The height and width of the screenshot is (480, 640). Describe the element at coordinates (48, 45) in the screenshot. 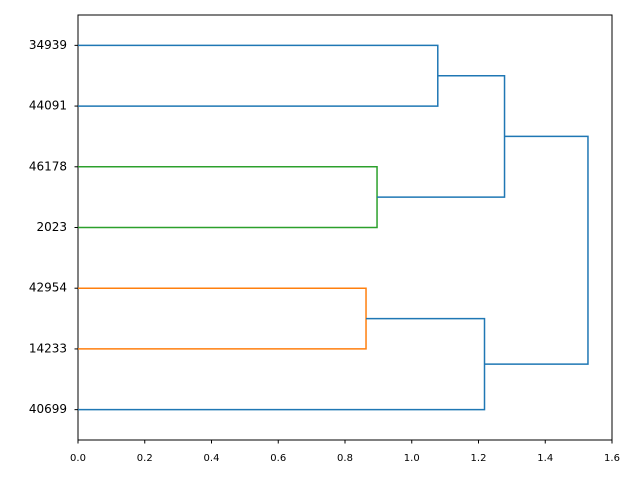

I see `leaf-label: 34939` at that location.